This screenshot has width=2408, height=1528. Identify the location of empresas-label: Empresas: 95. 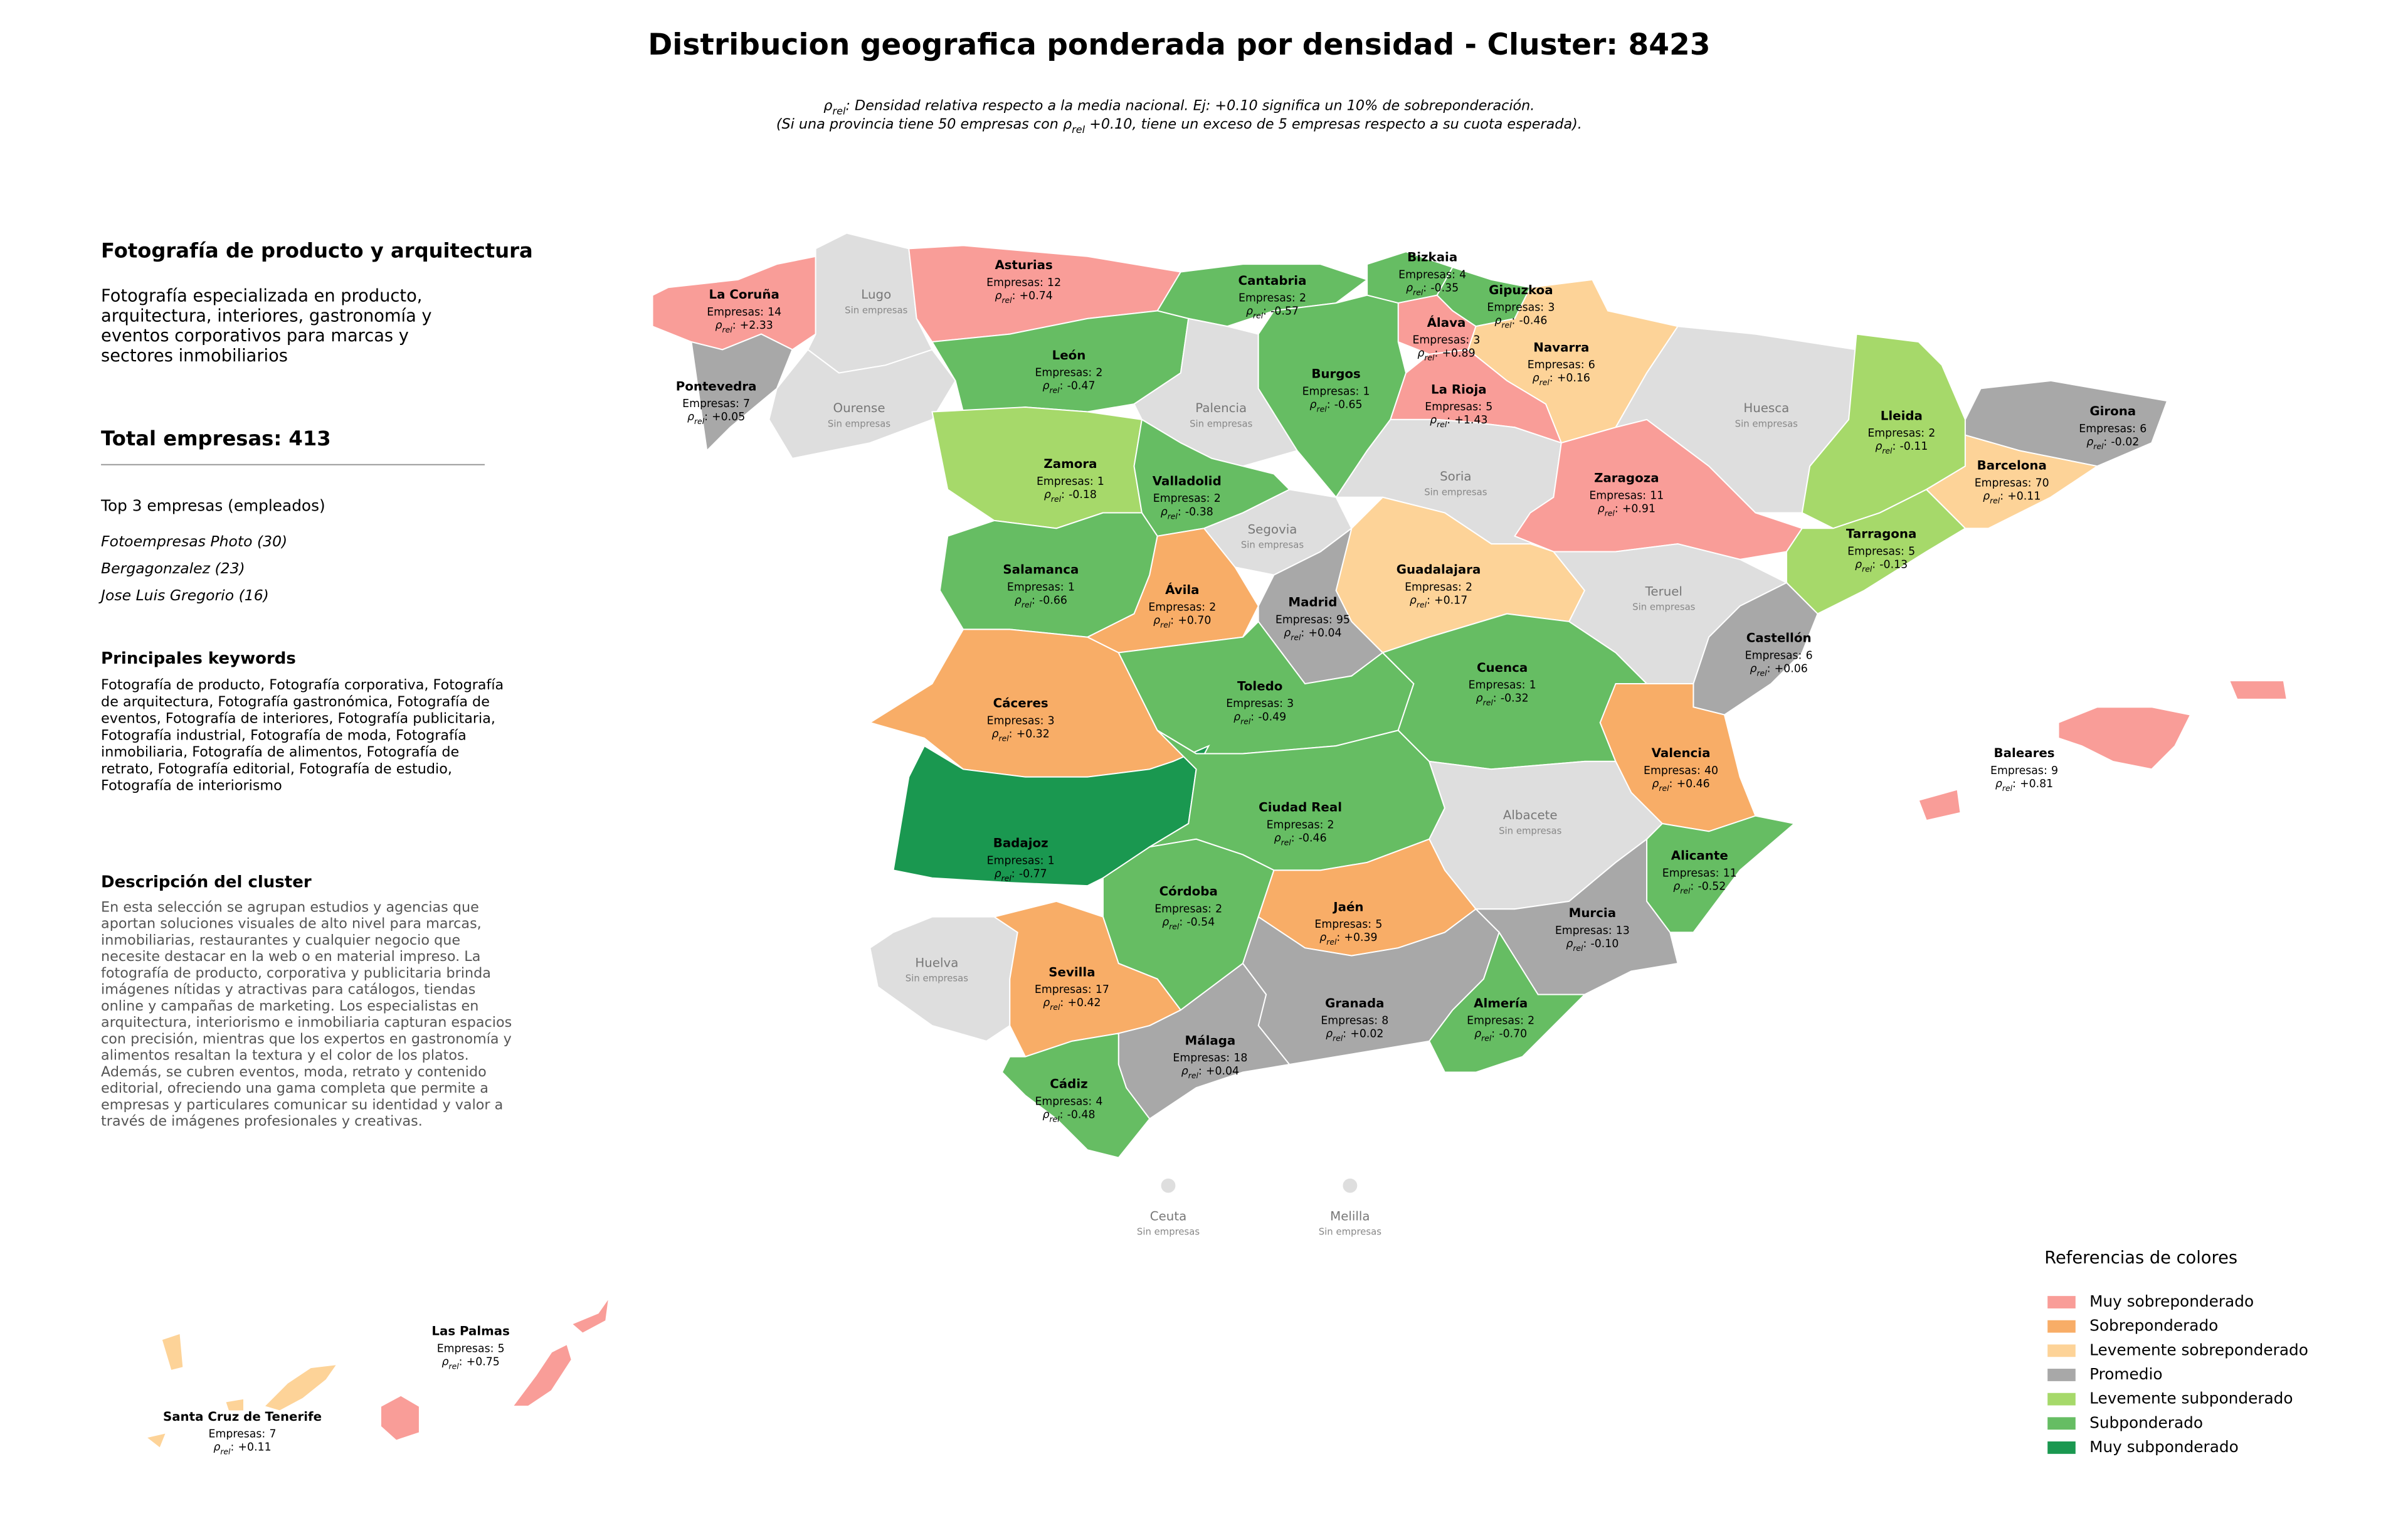
(1313, 619).